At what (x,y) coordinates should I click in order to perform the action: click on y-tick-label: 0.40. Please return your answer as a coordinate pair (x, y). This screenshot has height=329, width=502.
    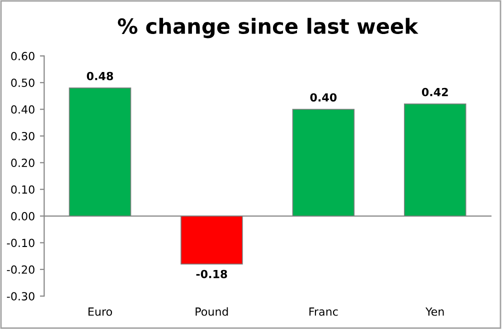
    Looking at the image, I should click on (22, 109).